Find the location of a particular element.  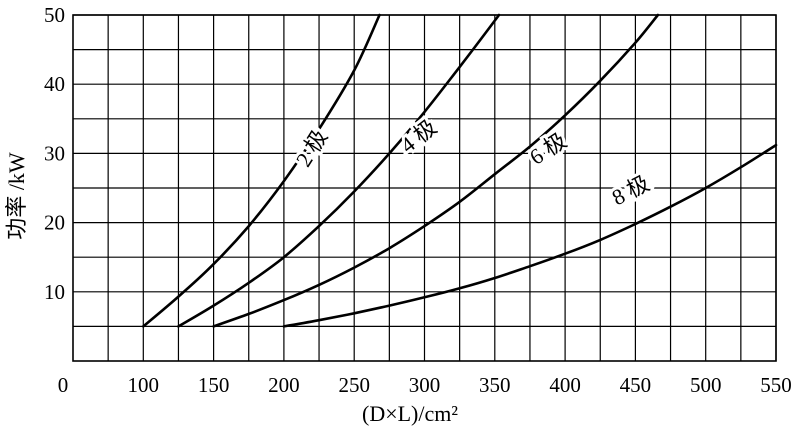

x-tick-label: 250 is located at coordinates (354, 385).